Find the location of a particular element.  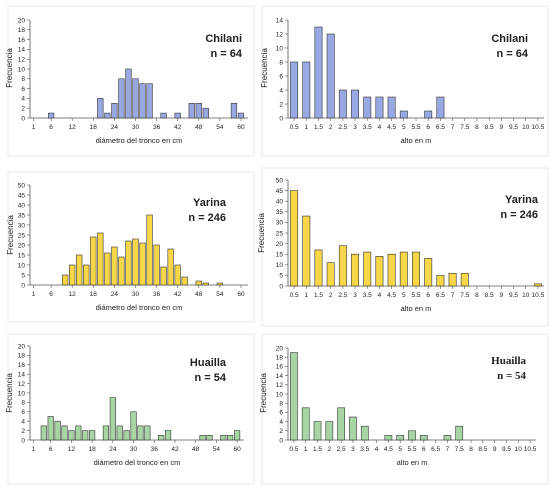

y-axis-label: Frecuencia is located at coordinates (264, 68).